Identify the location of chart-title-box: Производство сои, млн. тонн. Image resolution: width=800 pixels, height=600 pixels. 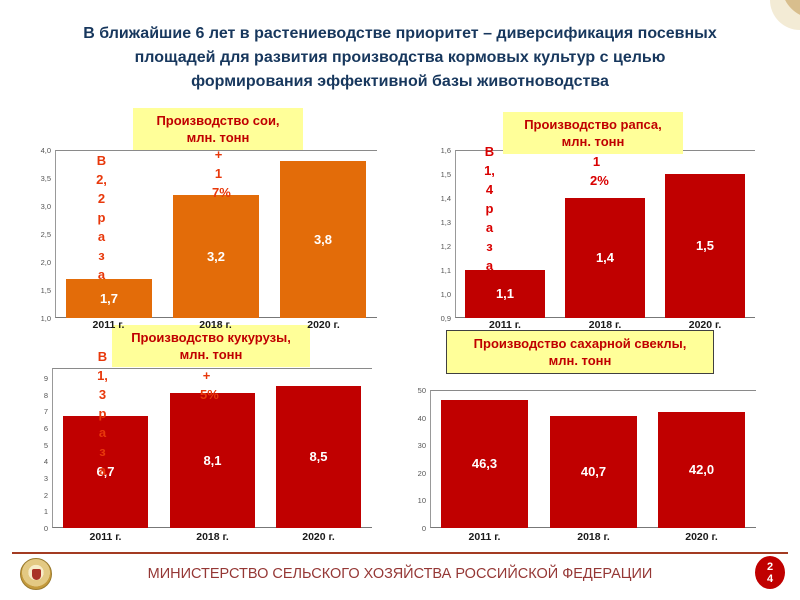
(218, 129).